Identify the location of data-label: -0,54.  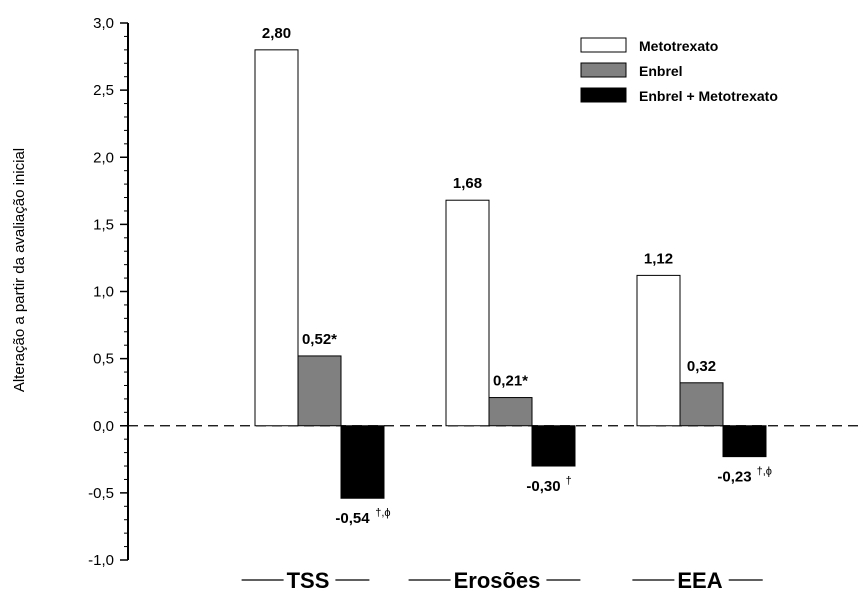
(352, 518).